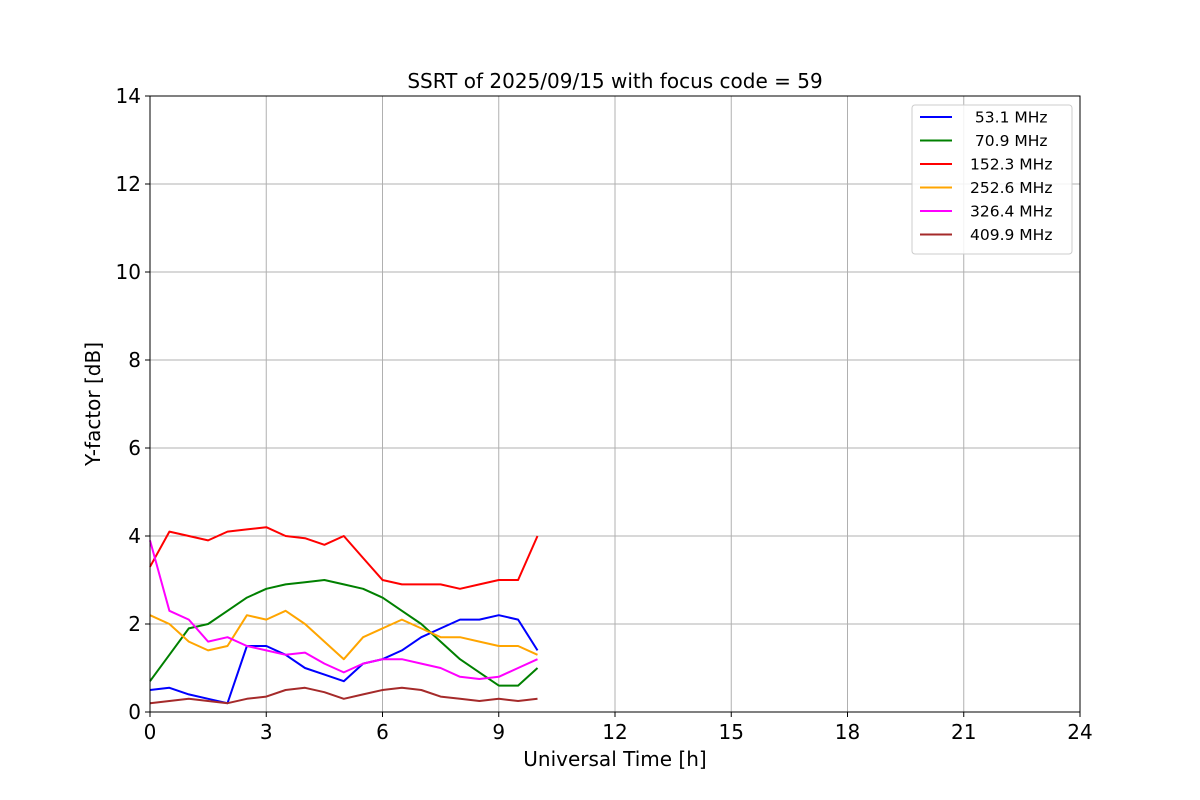 Image resolution: width=1200 pixels, height=800 pixels. What do you see at coordinates (614, 732) in the screenshot?
I see `x-tick-label: 12` at bounding box center [614, 732].